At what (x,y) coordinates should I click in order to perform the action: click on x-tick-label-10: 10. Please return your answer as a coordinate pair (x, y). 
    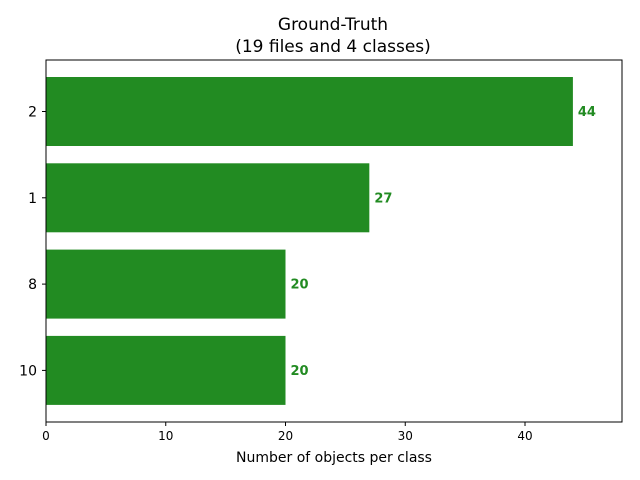
    Looking at the image, I should click on (165, 436).